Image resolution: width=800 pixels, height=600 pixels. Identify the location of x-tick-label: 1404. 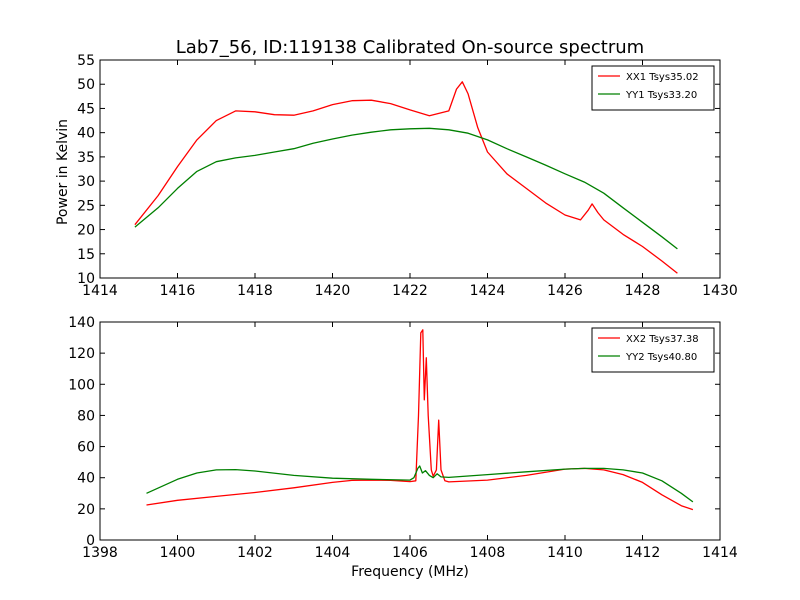
(333, 553).